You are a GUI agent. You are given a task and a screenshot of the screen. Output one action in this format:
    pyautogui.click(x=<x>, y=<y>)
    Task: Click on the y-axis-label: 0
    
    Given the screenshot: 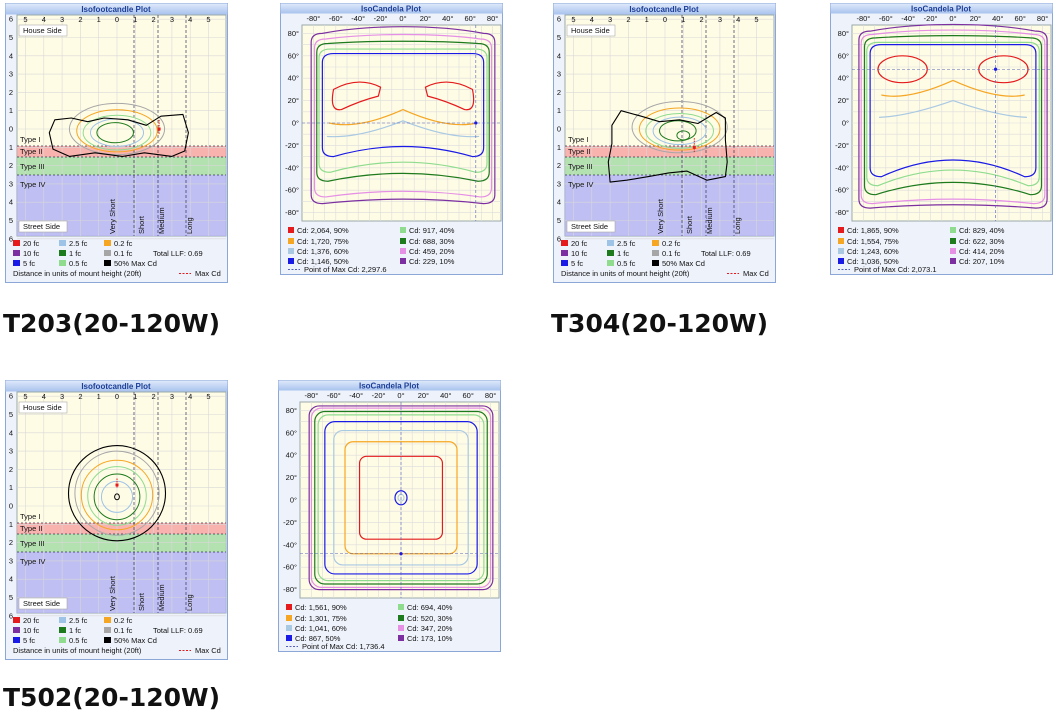 What is the action you would take?
    pyautogui.click(x=11, y=506)
    